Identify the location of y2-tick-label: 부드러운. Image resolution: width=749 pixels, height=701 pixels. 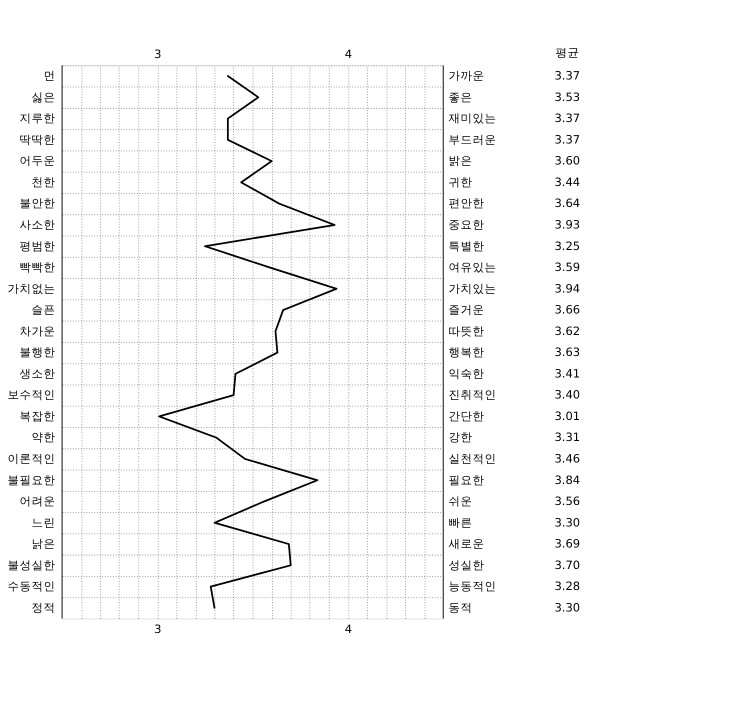
(472, 139).